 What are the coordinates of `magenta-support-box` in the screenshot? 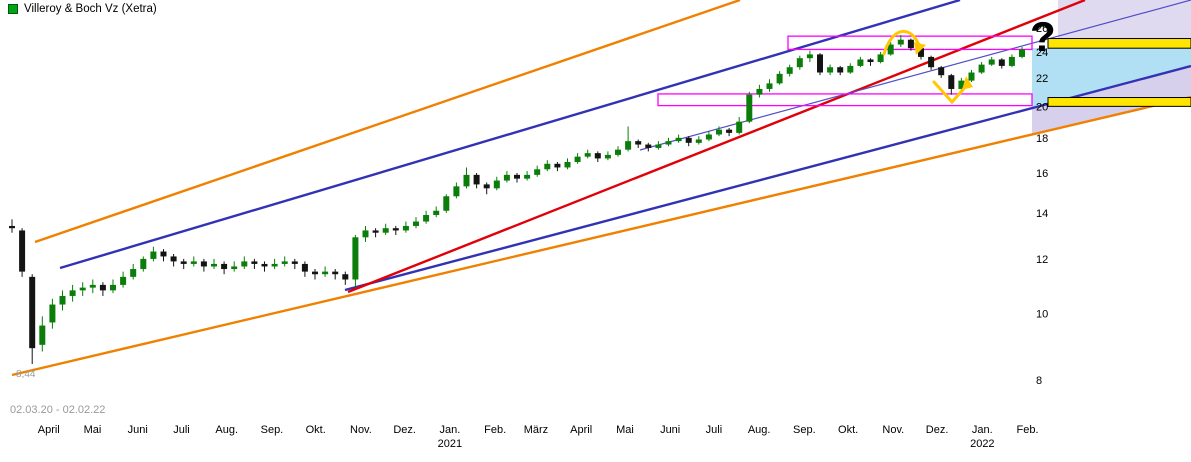 It's located at (845, 100).